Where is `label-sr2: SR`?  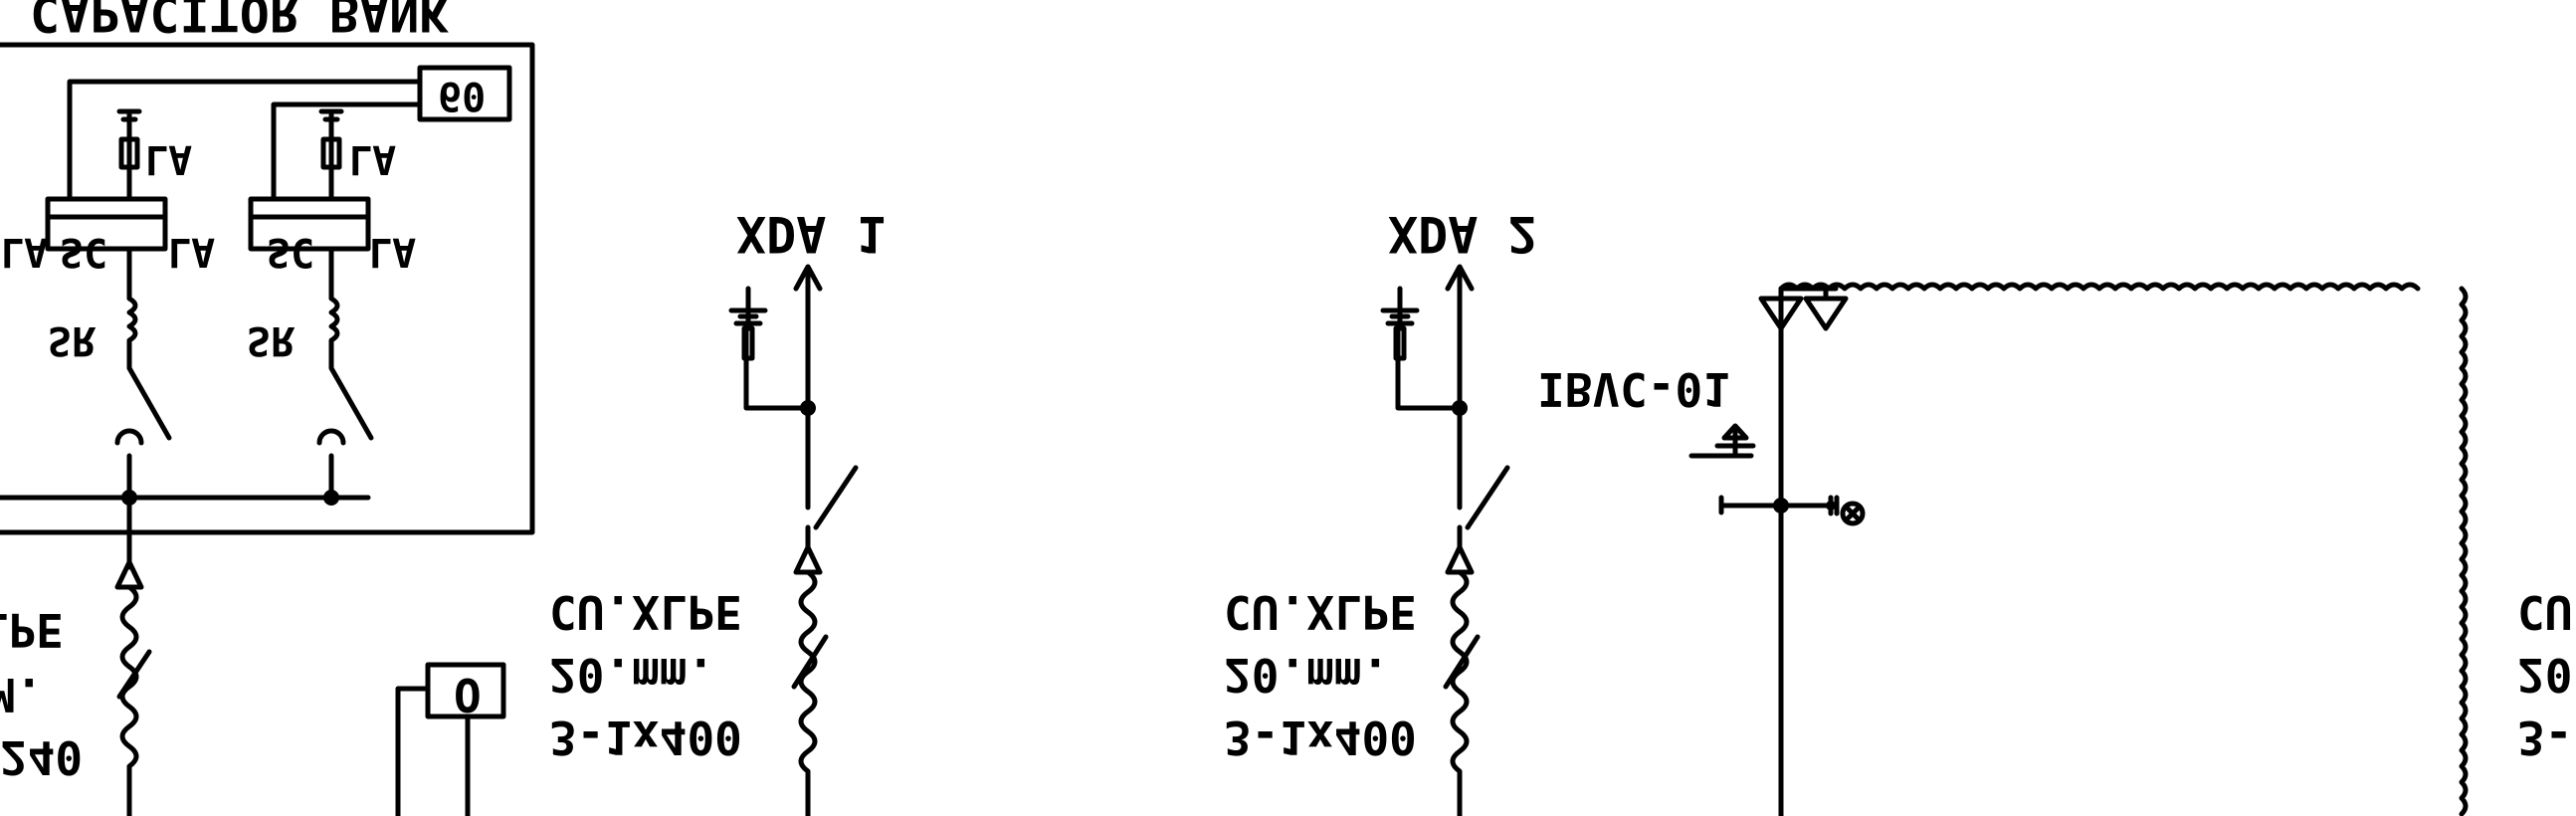 label-sr2: SR is located at coordinates (271, 340).